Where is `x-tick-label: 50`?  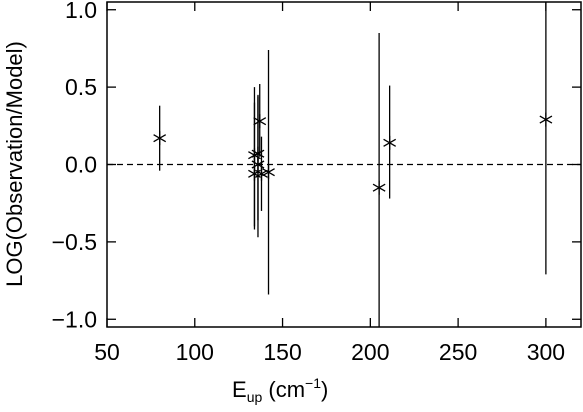
x-tick-label: 50 is located at coordinates (107, 352).